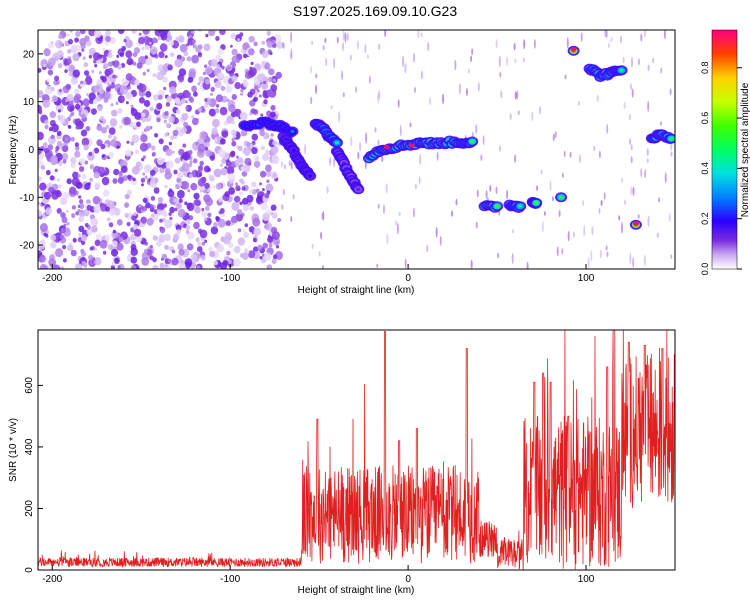  What do you see at coordinates (326, 133) in the screenshot?
I see `signal-track` at bounding box center [326, 133].